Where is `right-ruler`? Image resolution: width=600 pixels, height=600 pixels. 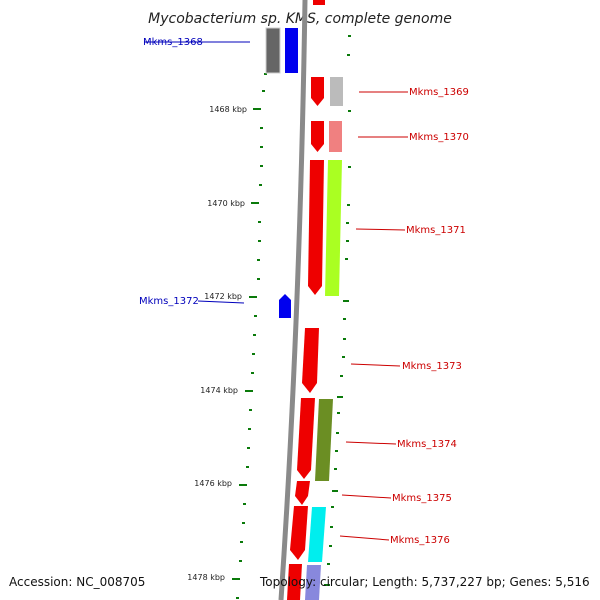
right-ruler is located at coordinates (337, 310).